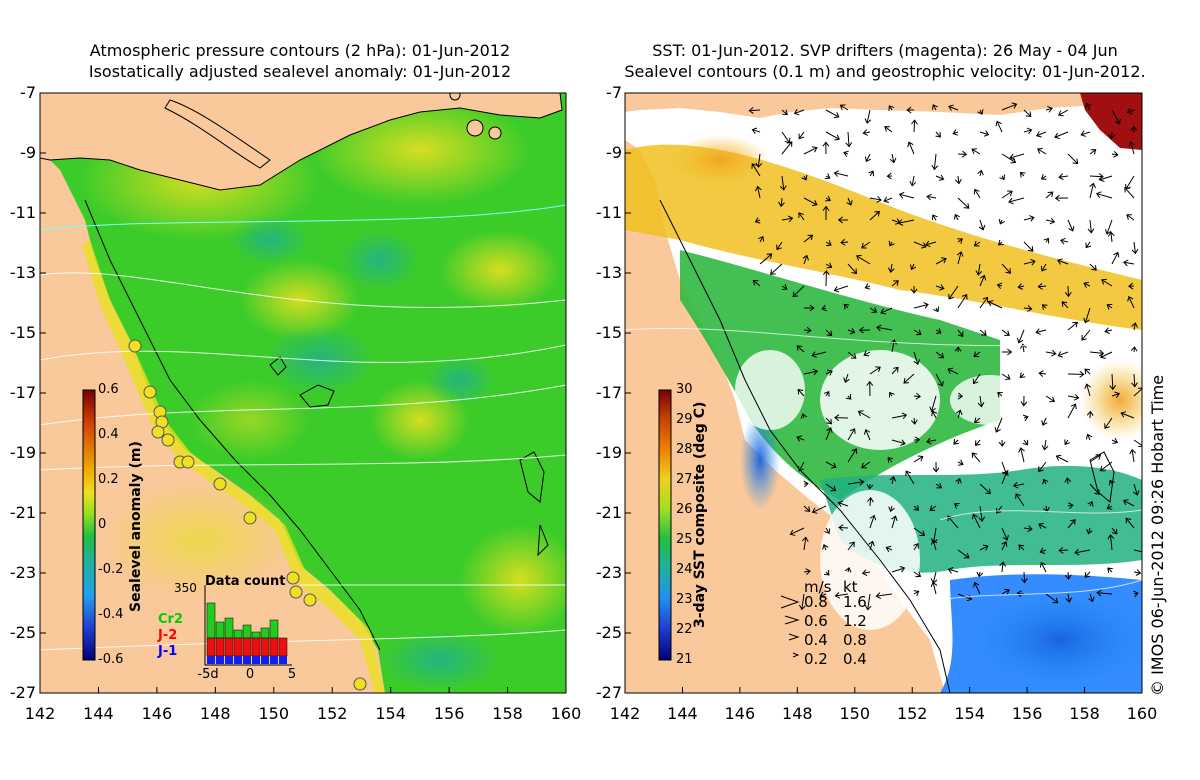  I want to click on left-colorbar, so click(89, 525).